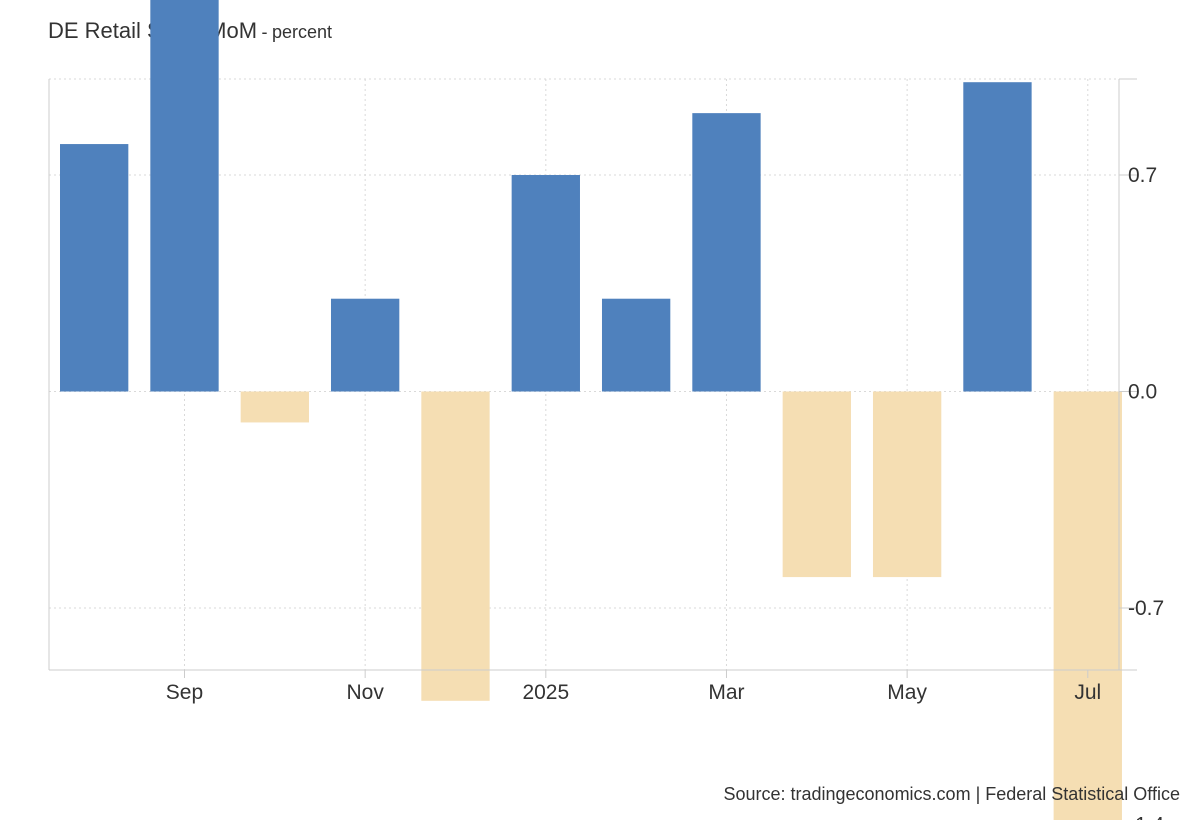 This screenshot has width=1200, height=820. What do you see at coordinates (365, 692) in the screenshot?
I see `x-tick-label: Nov` at bounding box center [365, 692].